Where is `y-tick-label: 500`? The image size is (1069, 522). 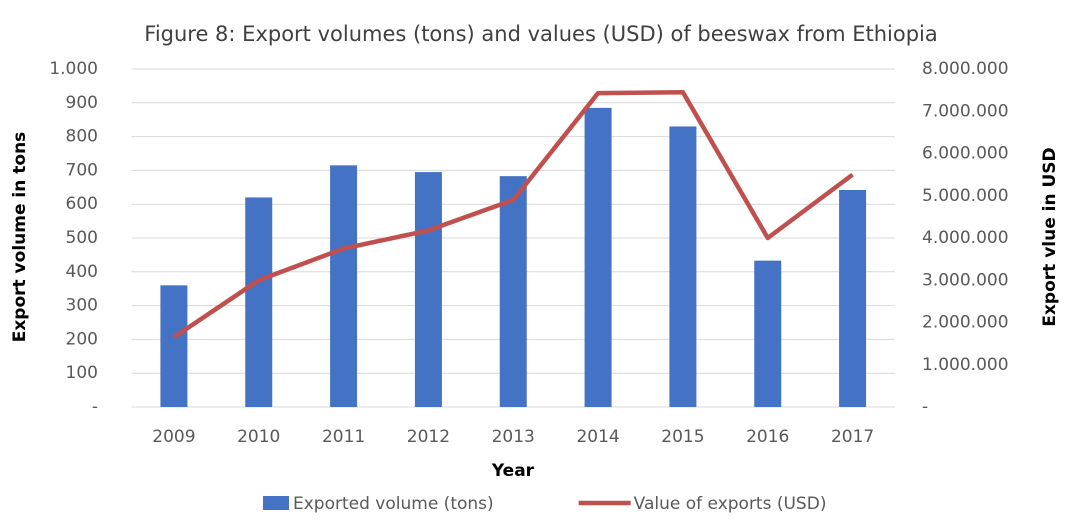 y-tick-label: 500 is located at coordinates (82, 238).